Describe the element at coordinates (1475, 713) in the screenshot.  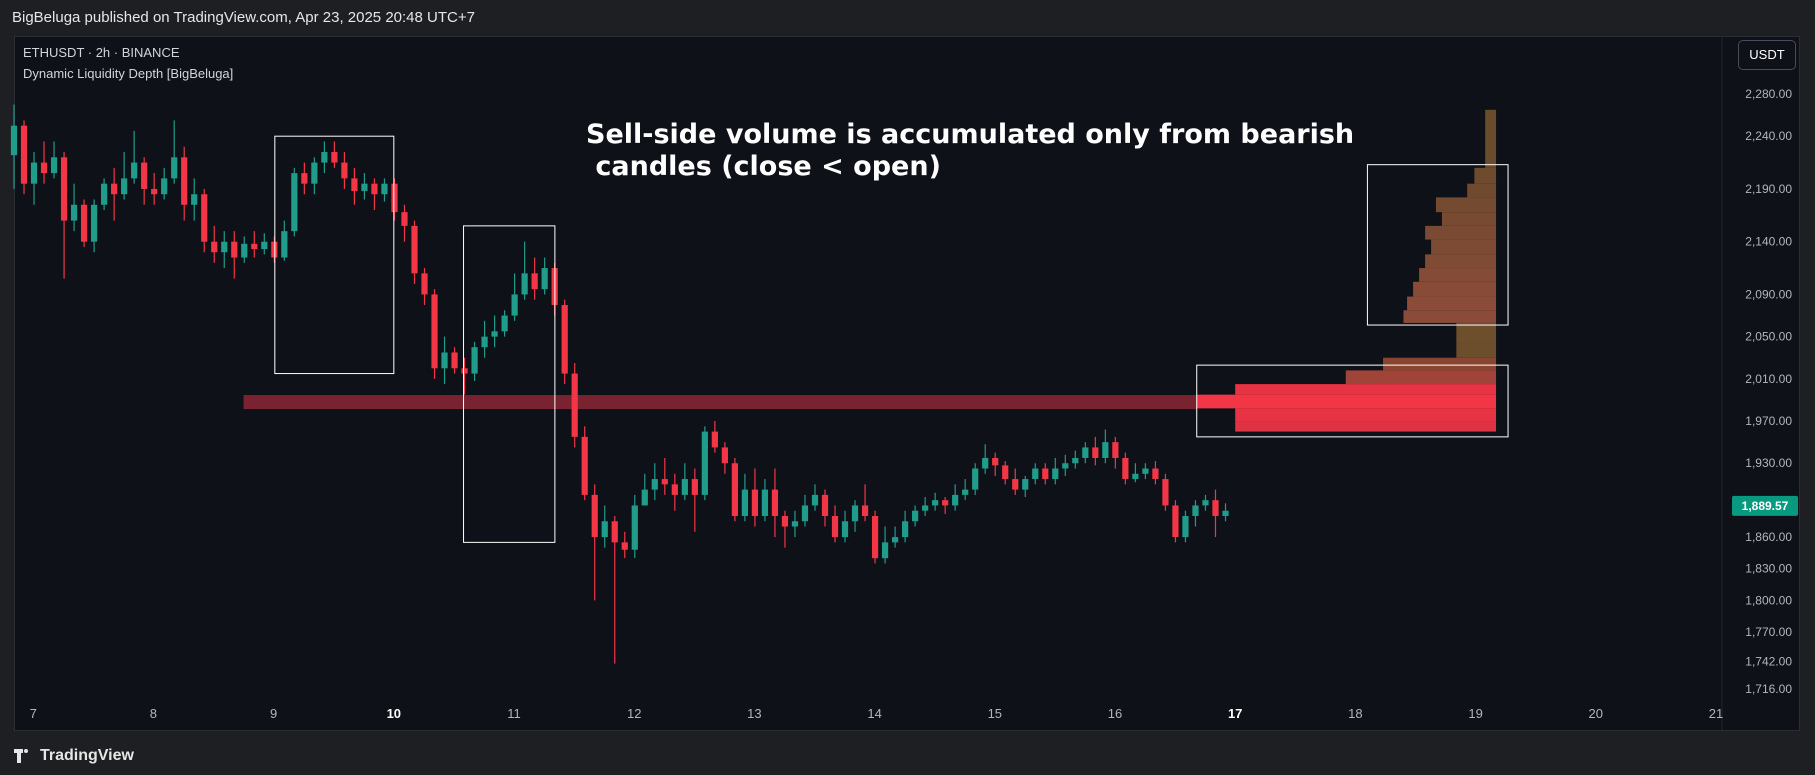
I see `x-tick-label: 19` at that location.